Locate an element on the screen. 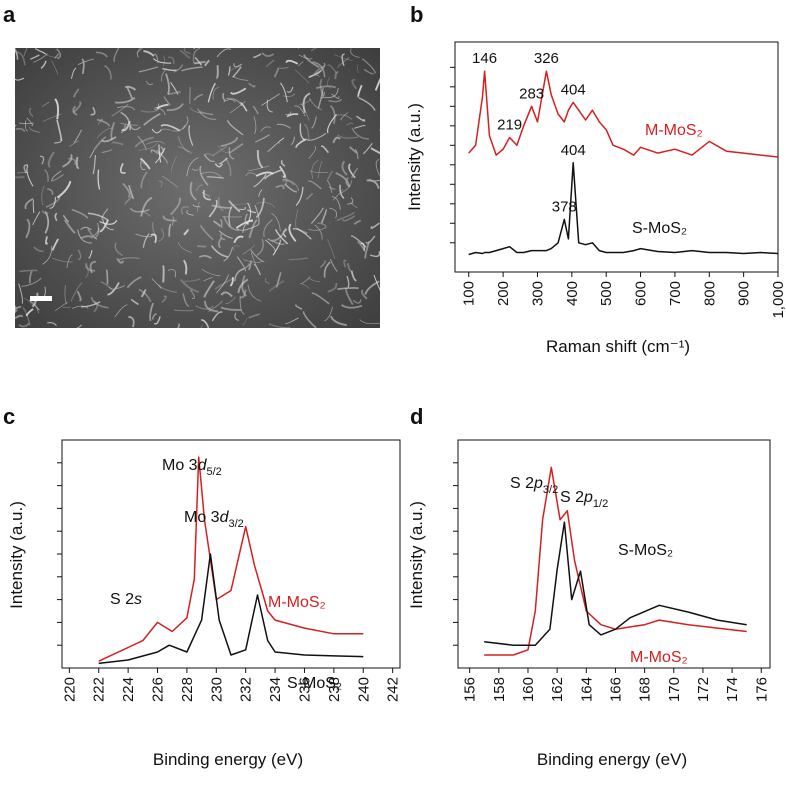  scale-bar is located at coordinates (41, 298).